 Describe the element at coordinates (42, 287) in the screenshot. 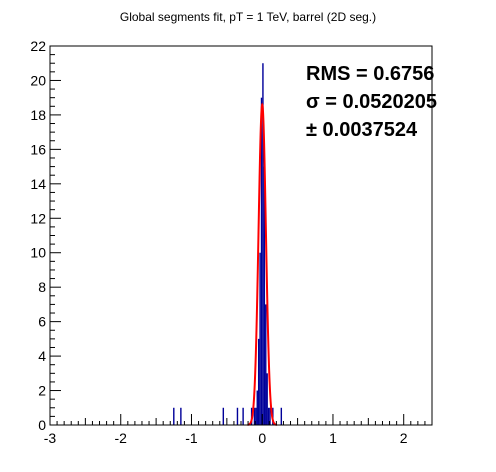

I see `y-tick-label: 8` at that location.